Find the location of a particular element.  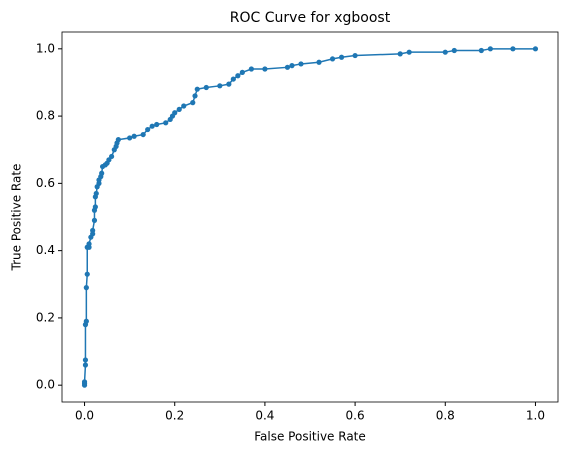

y-tick-label: 0.6 is located at coordinates (45, 183).